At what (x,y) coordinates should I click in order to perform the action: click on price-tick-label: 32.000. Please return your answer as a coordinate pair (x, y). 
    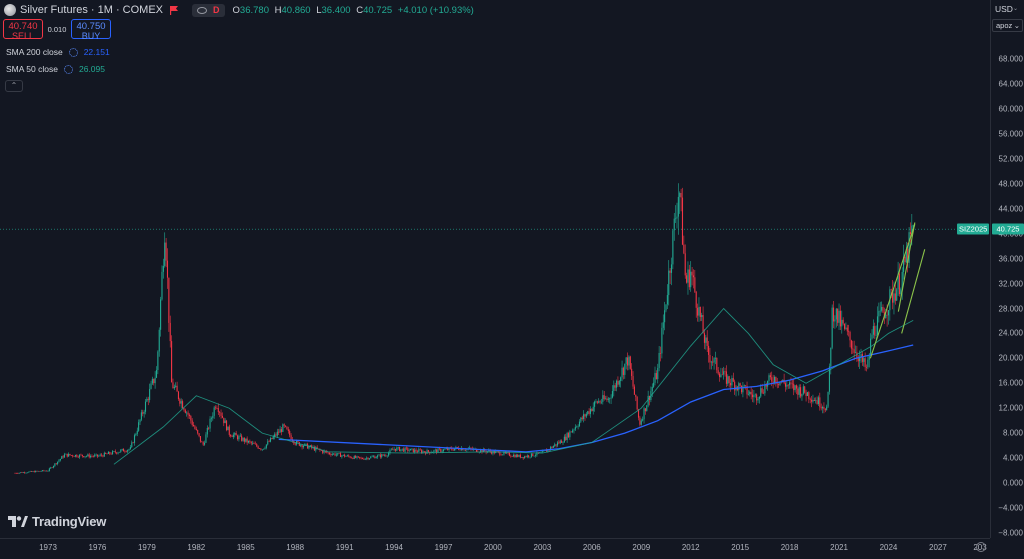
    Looking at the image, I should click on (1010, 284).